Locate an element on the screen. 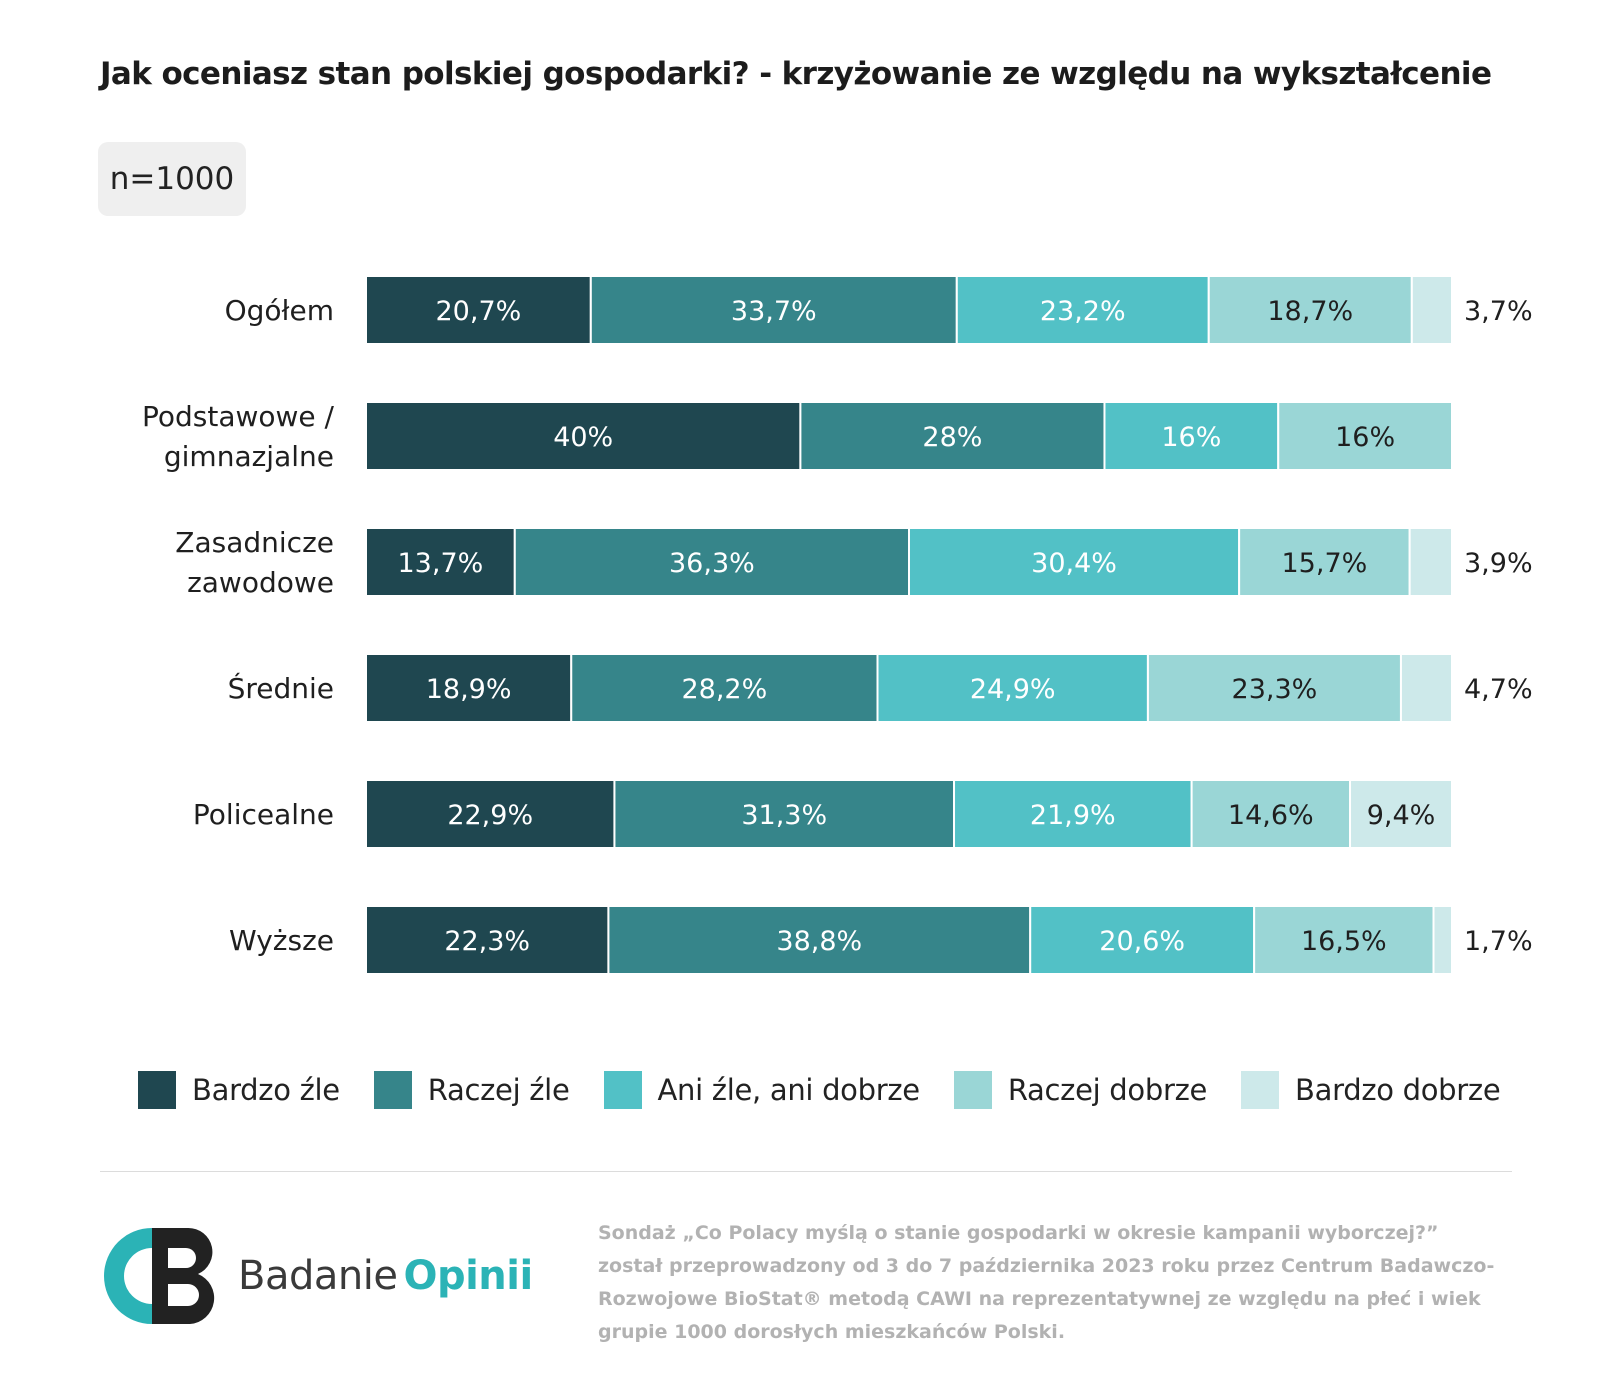 This screenshot has width=1600, height=1373. data-label: 3,9% is located at coordinates (1498, 563).